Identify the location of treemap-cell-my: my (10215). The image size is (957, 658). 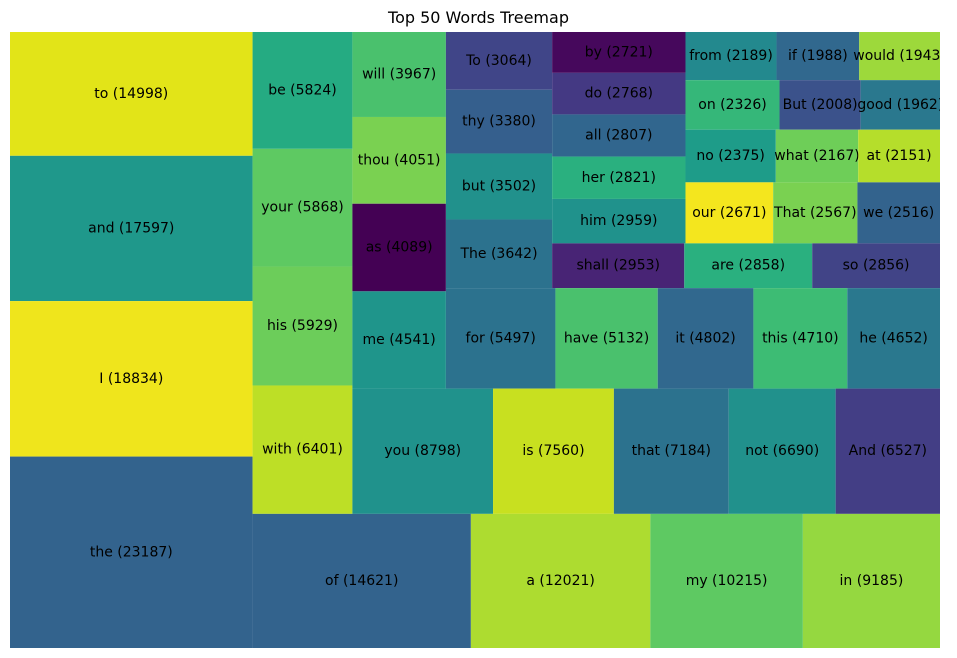
(726, 580).